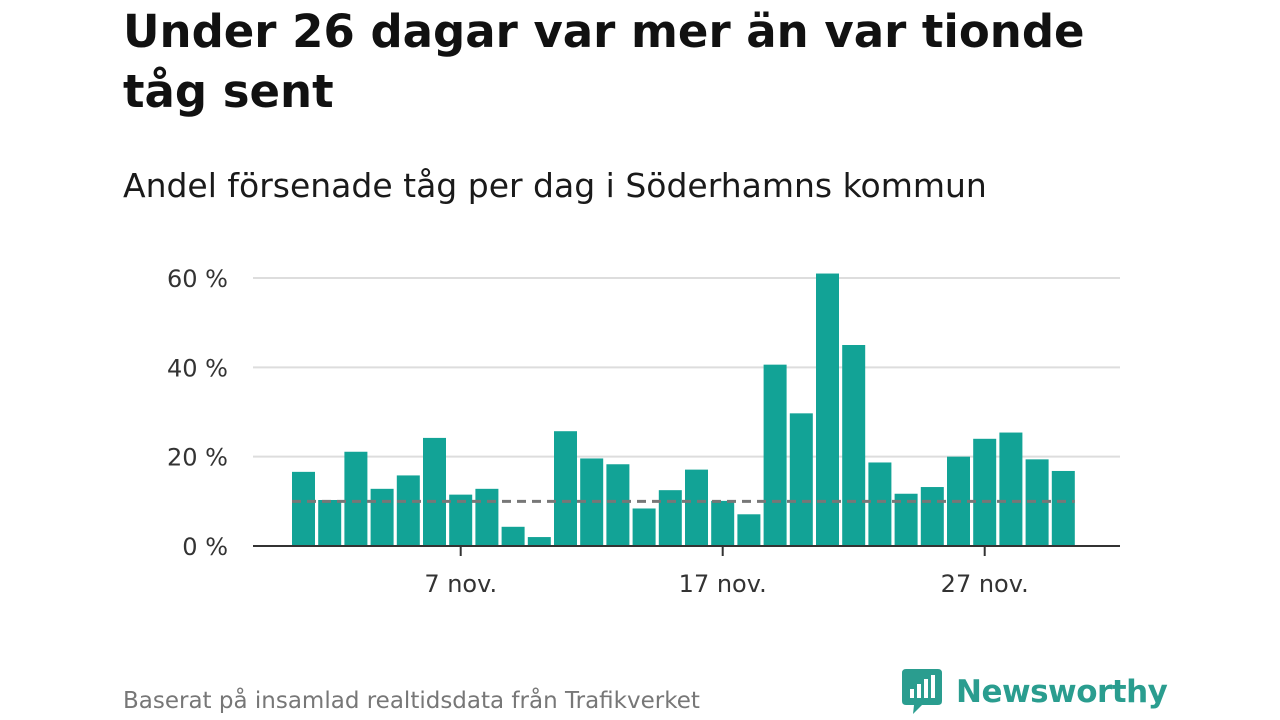  What do you see at coordinates (723, 584) in the screenshot?
I see `x-tick-label: 17 nov.` at bounding box center [723, 584].